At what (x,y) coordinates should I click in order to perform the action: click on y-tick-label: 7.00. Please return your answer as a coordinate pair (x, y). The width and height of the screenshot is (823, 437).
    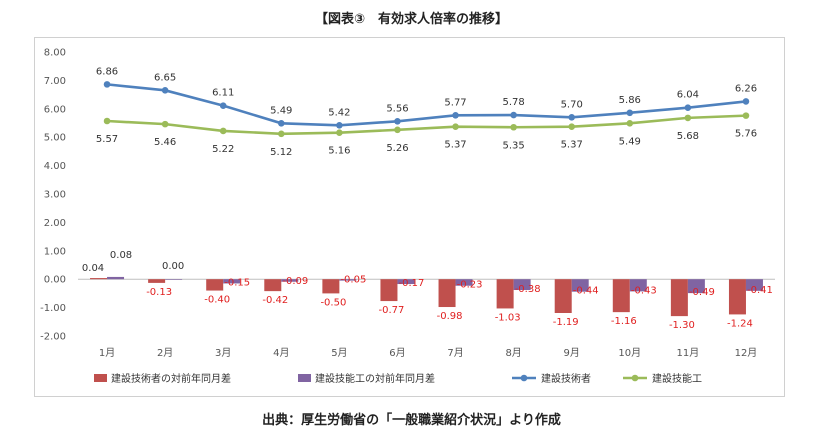
    Looking at the image, I should click on (55, 81).